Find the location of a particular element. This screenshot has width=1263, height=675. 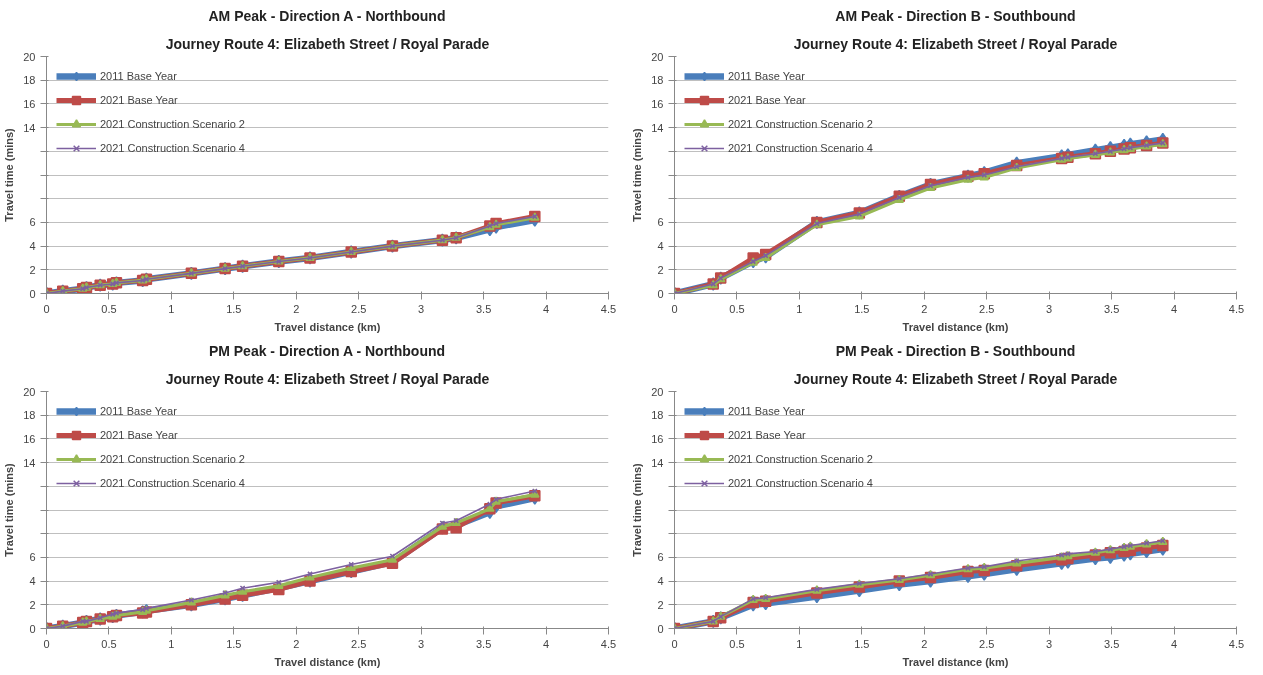

chart-title: PM Peak - Direction A - Northbound is located at coordinates (327, 350).